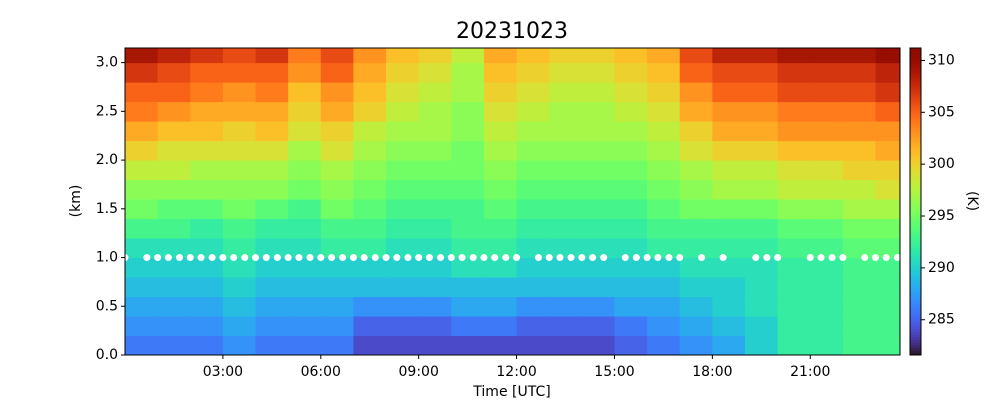 The image size is (1000, 400). Describe the element at coordinates (941, 112) in the screenshot. I see `colorbar-tick-label: 305` at that location.